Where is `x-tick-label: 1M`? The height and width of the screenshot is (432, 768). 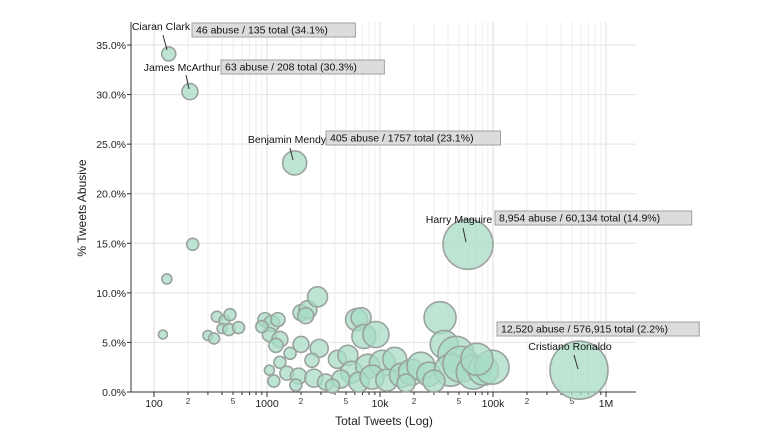 x-tick-label: 1M is located at coordinates (606, 404).